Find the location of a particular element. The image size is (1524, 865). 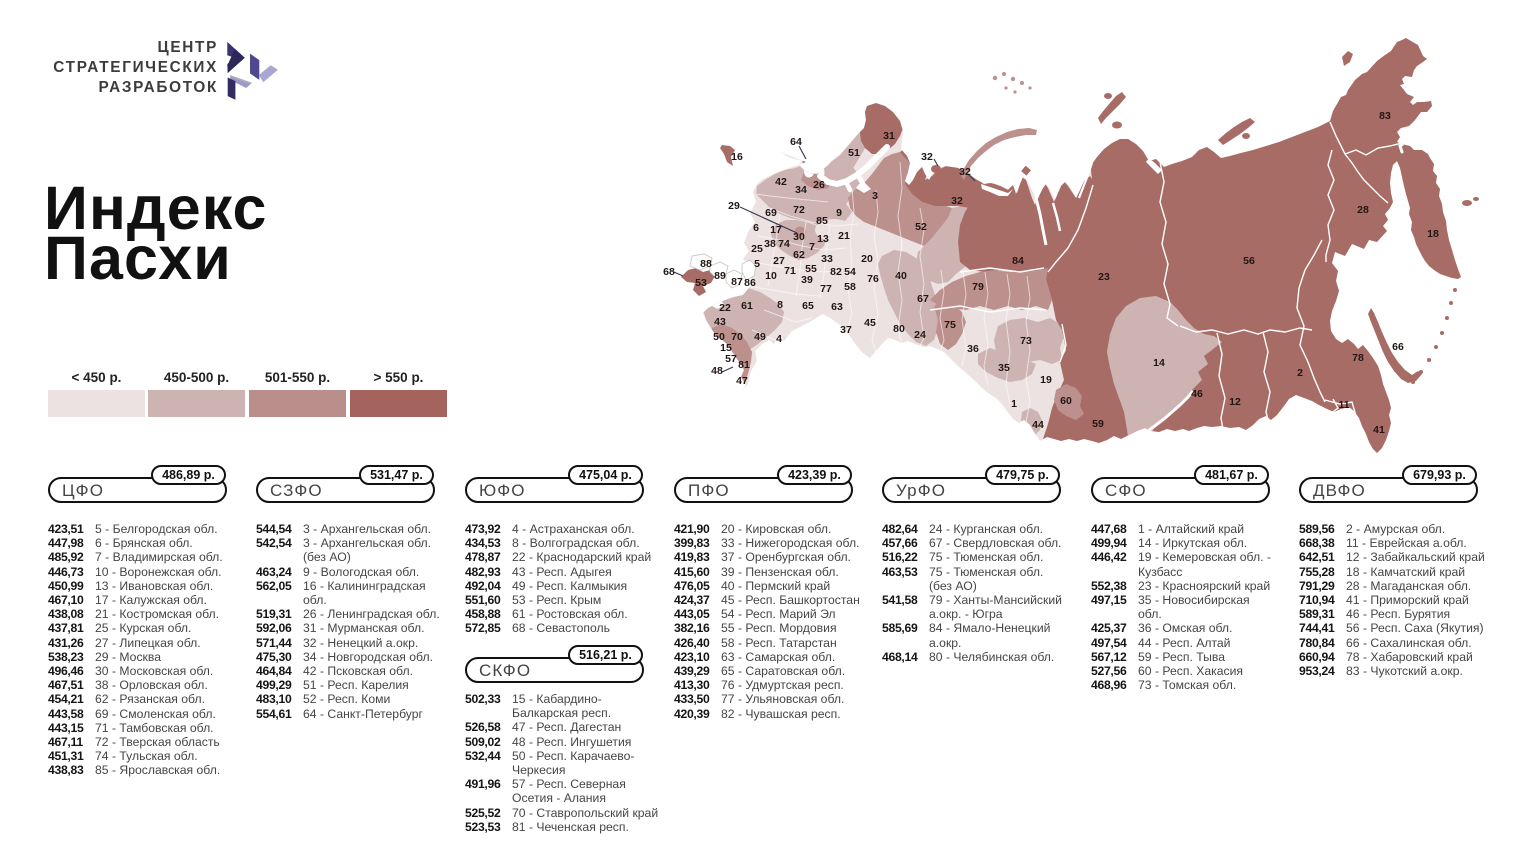

svg-text: 25 is located at coordinates (757, 249).